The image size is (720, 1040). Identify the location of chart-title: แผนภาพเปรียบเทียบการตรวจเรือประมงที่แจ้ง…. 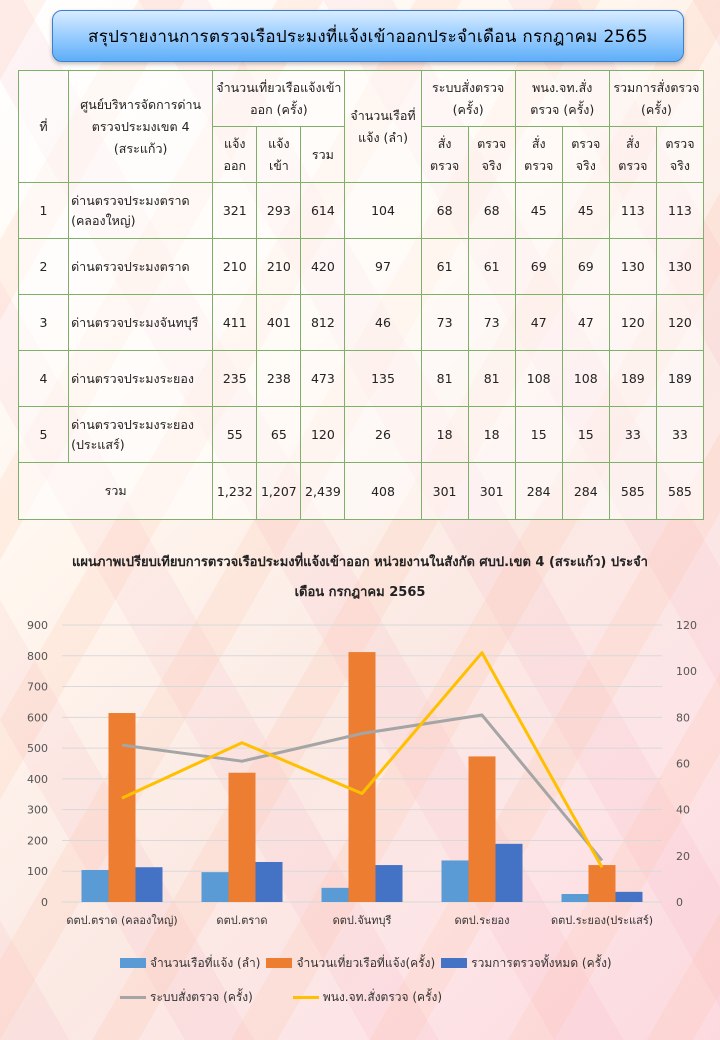
(360, 577).